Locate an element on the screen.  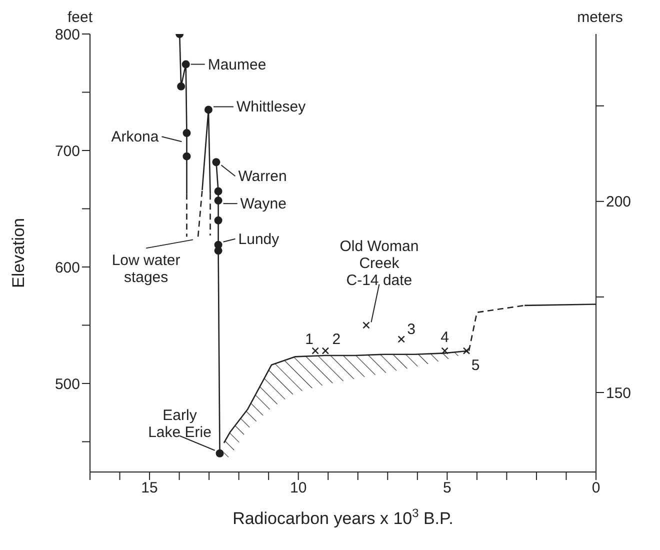
y-tick-label: 600 is located at coordinates (67, 267).